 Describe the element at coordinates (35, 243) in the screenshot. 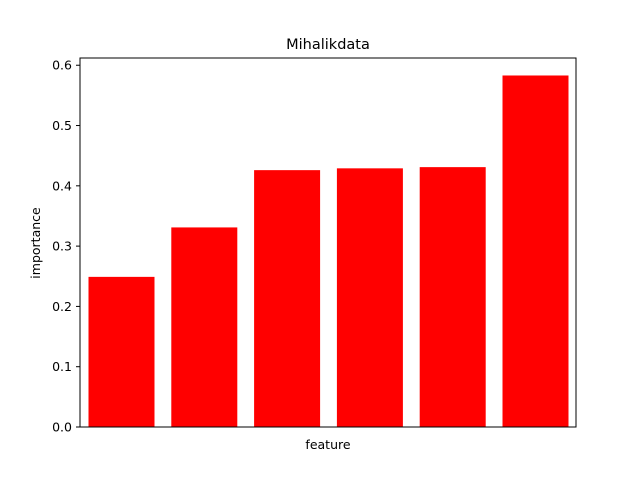

I see `y-axis-label: importance` at that location.